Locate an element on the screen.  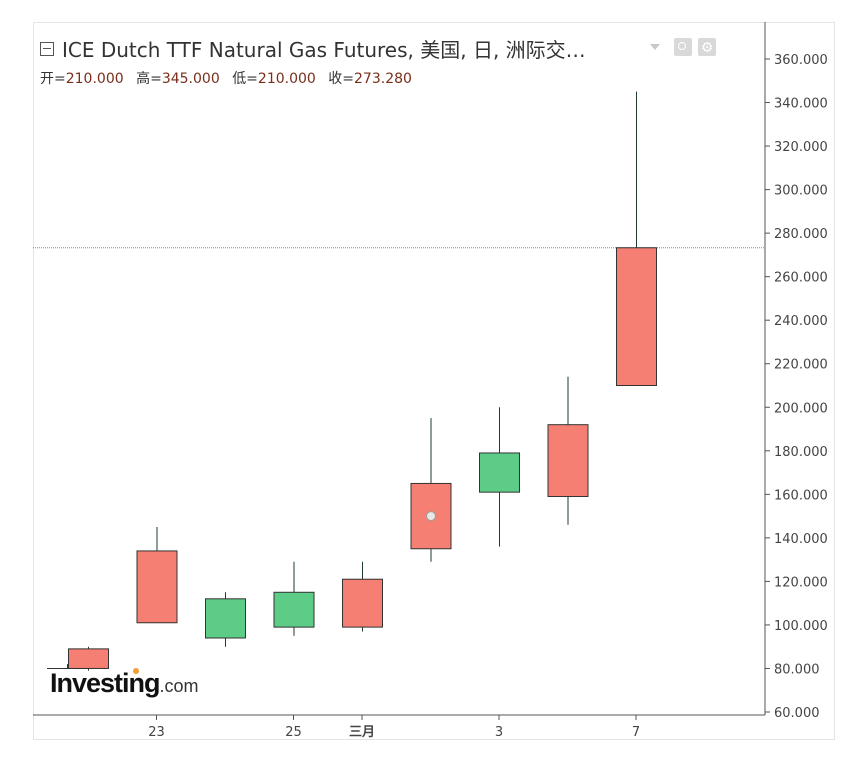
y-tick-label: 320.000 is located at coordinates (801, 147).